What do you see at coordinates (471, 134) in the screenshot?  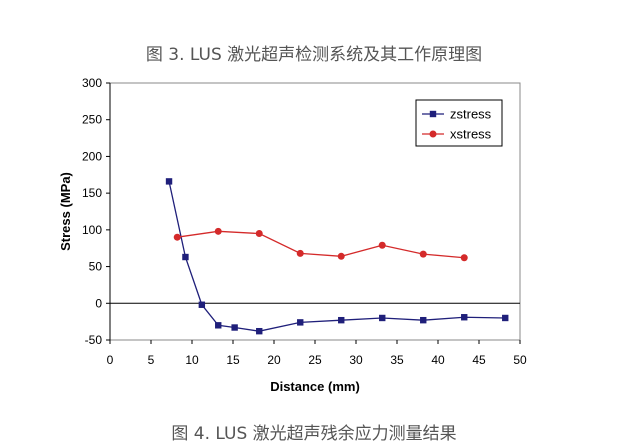 I see `legend-label: xstress` at bounding box center [471, 134].